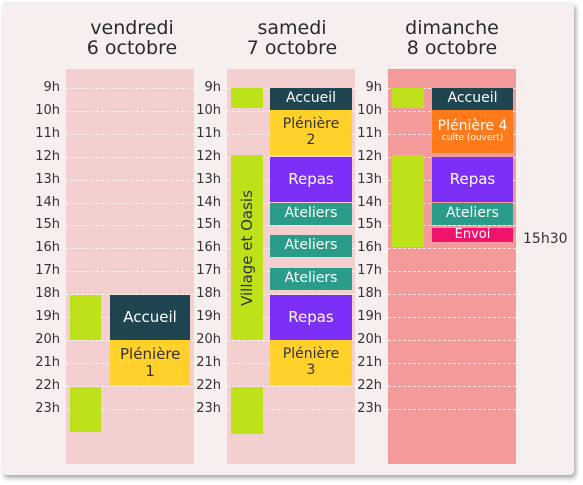 Image resolution: width=583 pixels, height=485 pixels. I want to click on event-sunday-repas: Repas, so click(472, 179).